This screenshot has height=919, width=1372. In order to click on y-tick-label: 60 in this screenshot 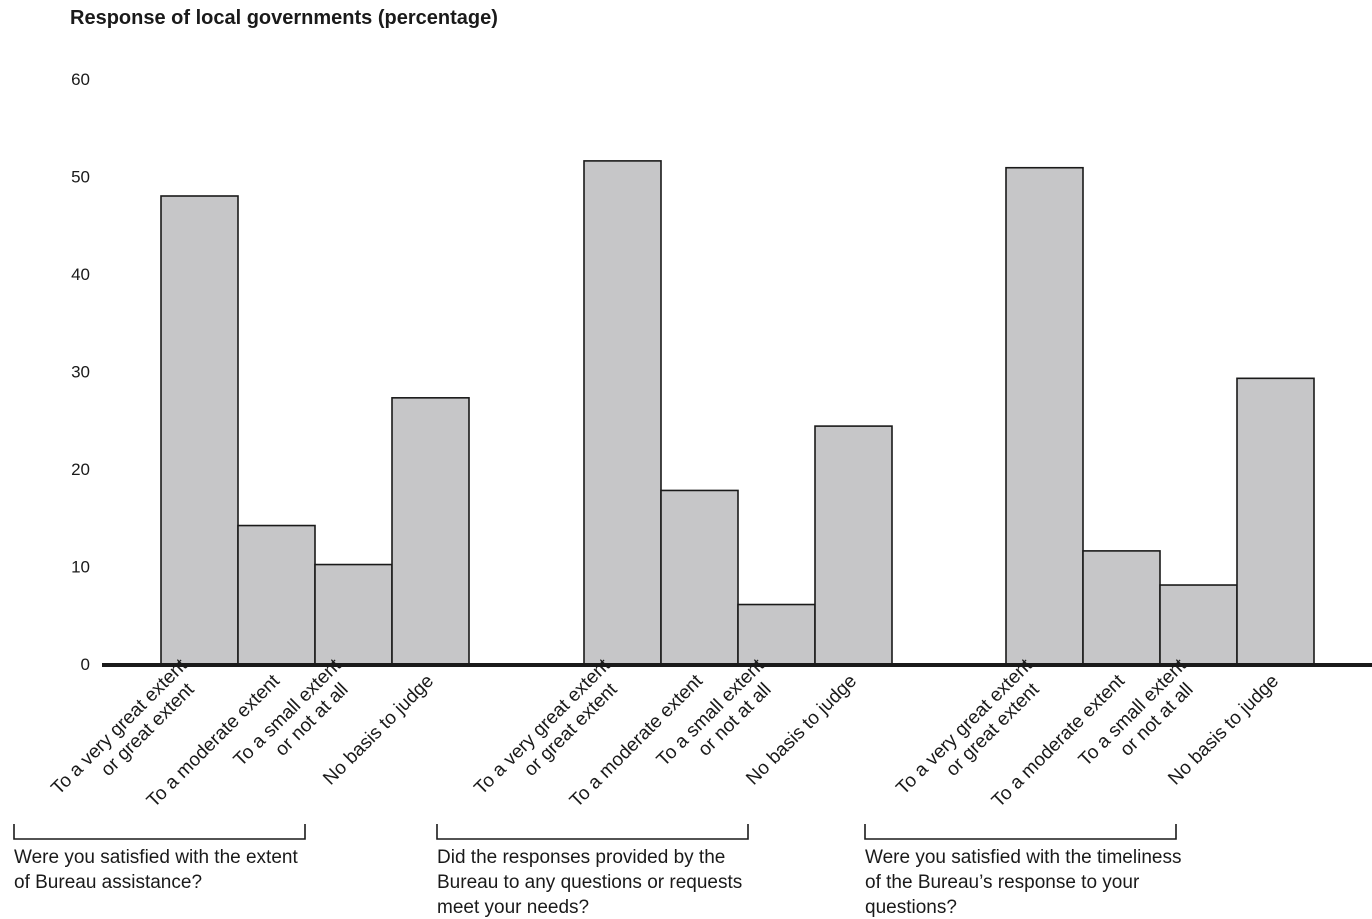, I will do `click(80, 79)`.